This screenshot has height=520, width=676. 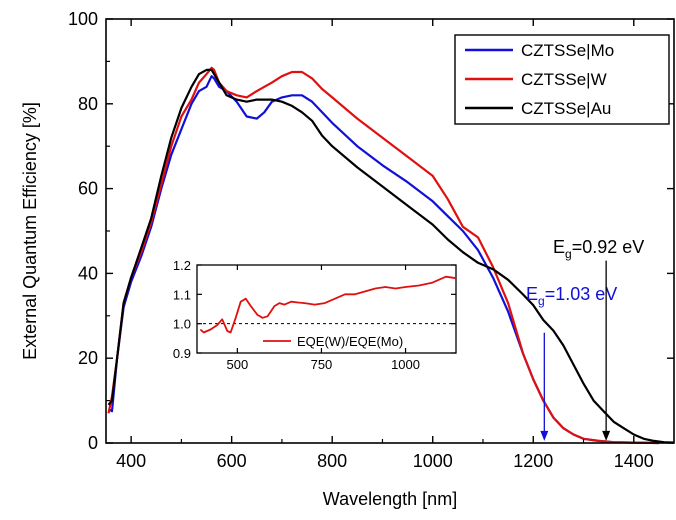 I want to click on inset-y-tick-label: 1.0, so click(x=182, y=324).